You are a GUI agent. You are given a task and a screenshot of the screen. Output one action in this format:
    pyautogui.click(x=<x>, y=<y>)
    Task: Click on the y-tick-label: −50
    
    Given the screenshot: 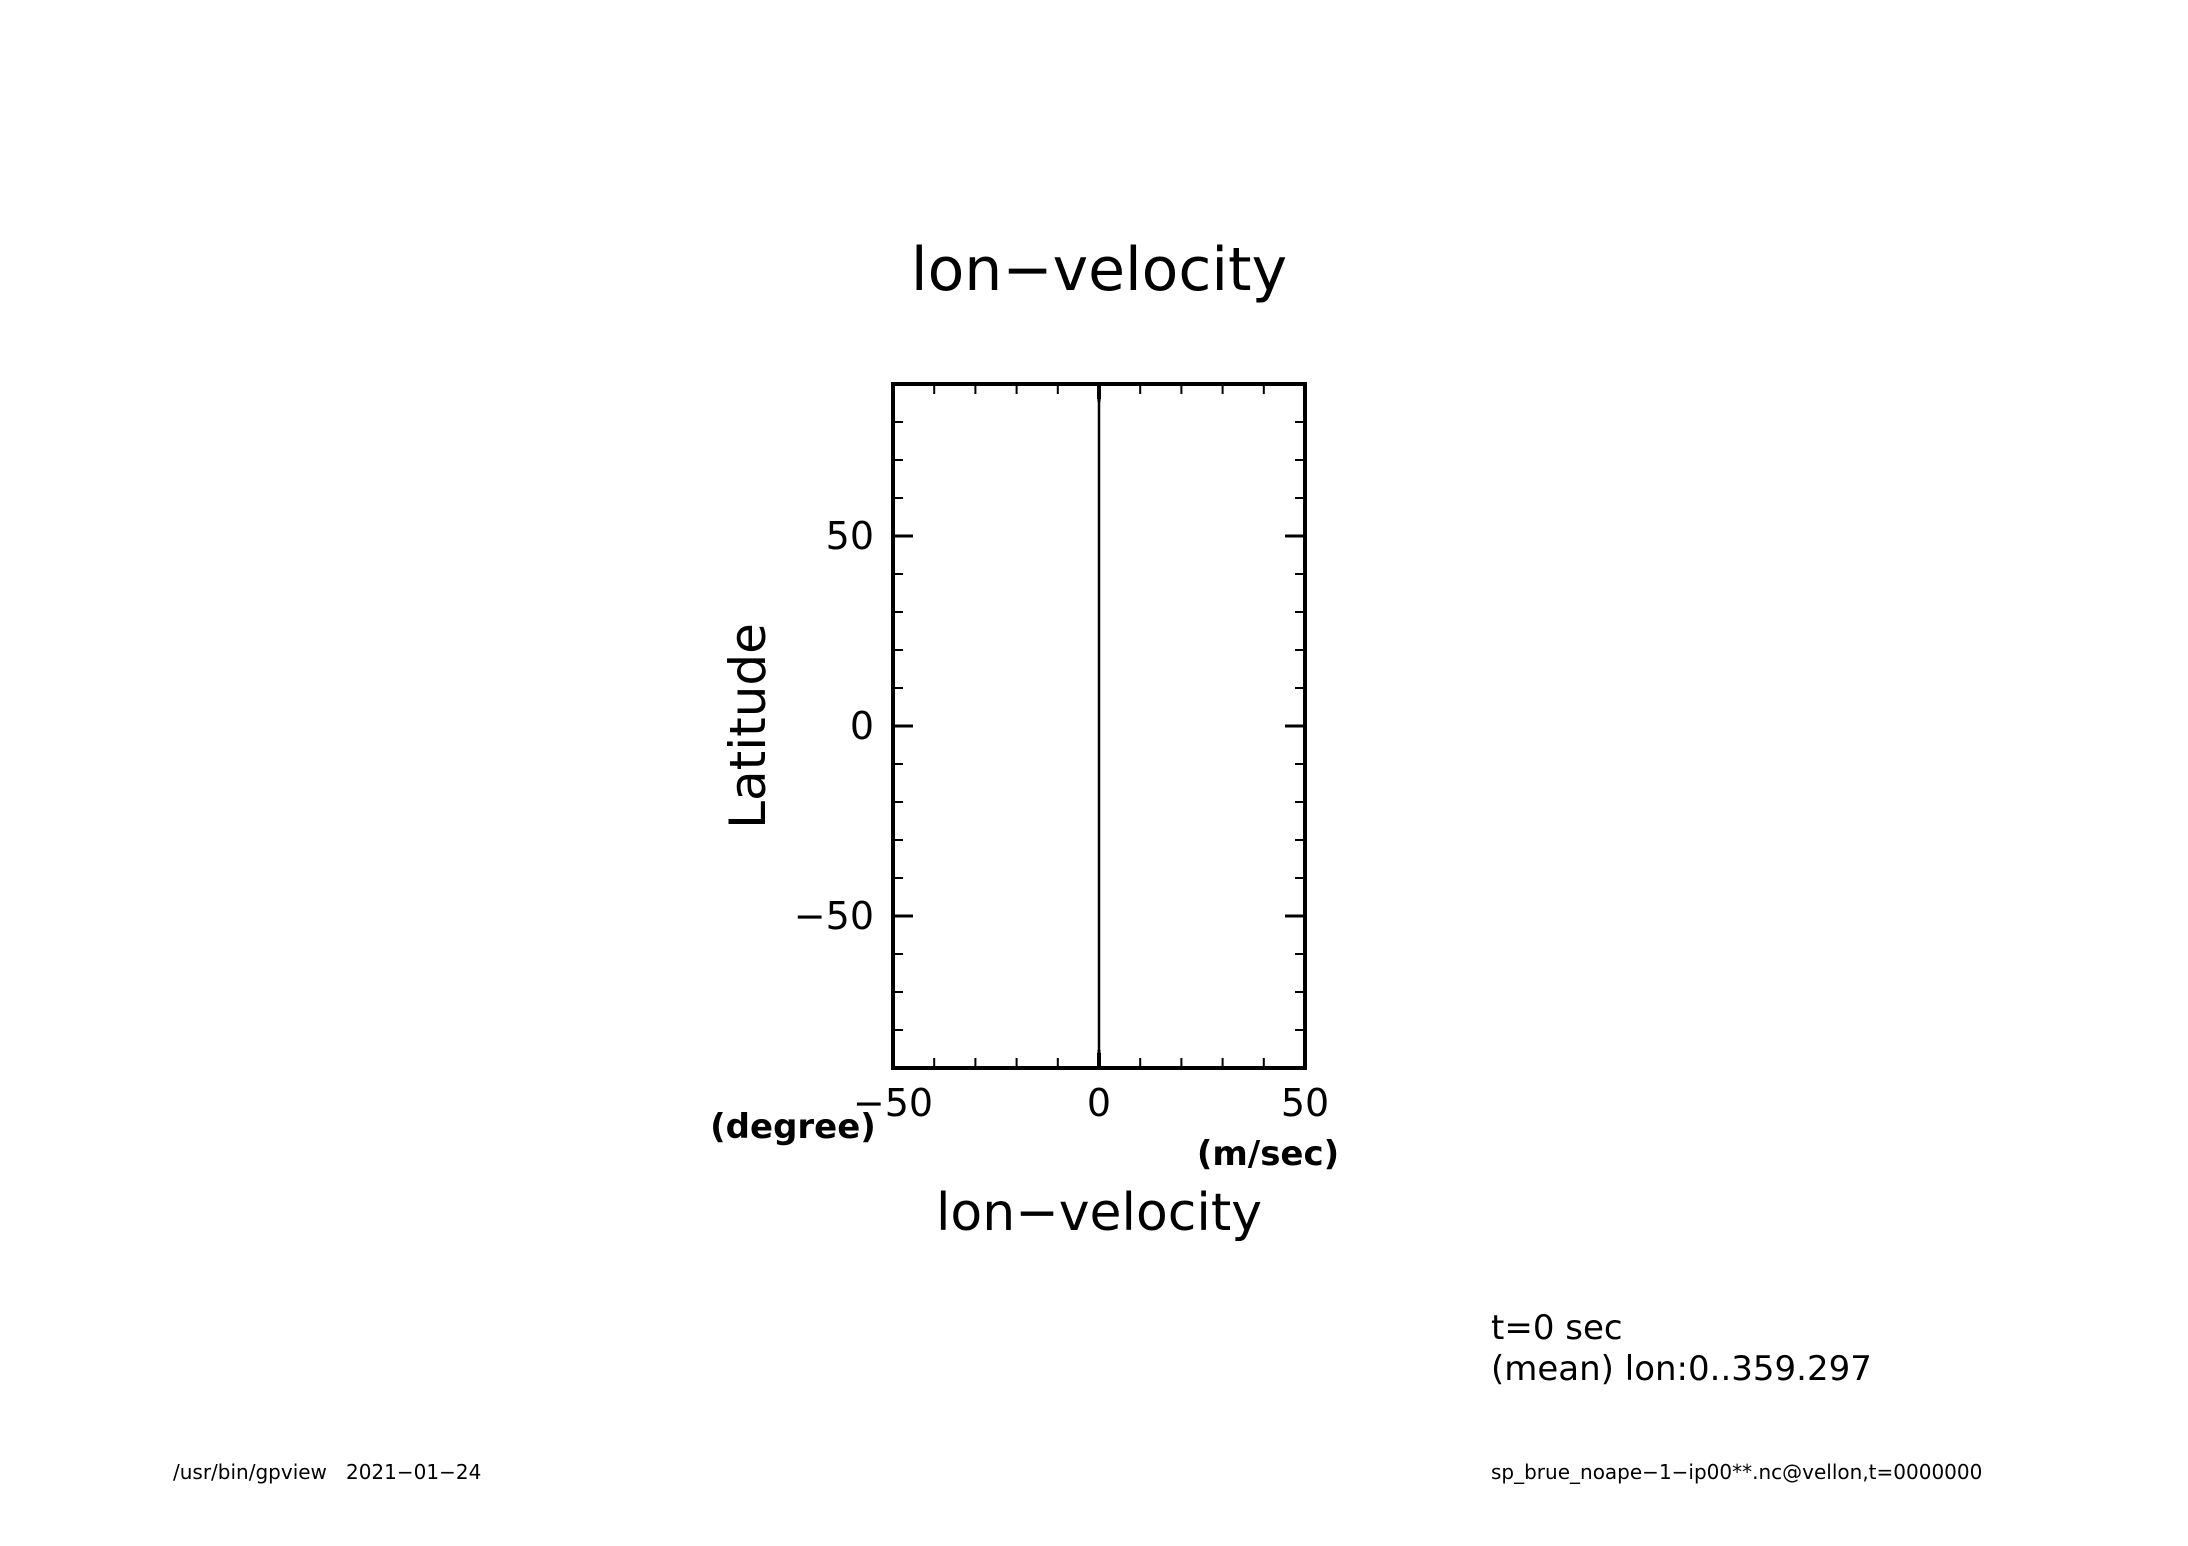 What is the action you would take?
    pyautogui.click(x=834, y=916)
    